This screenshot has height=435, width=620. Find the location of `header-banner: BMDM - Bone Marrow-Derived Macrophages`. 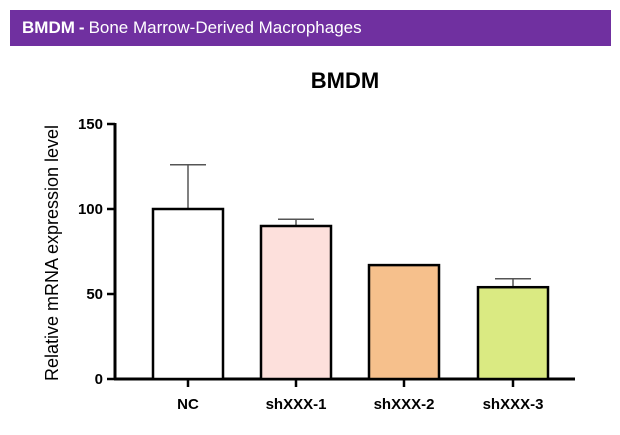

header-banner: BMDM - Bone Marrow-Derived Macrophages is located at coordinates (310, 28).